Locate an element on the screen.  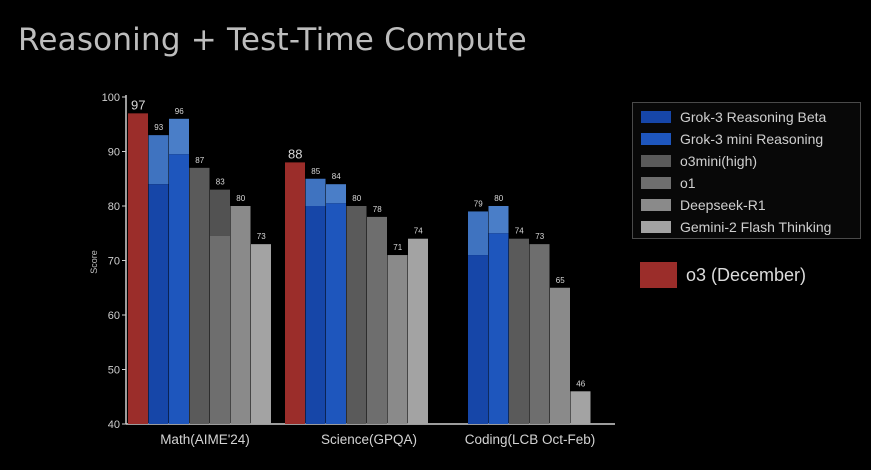
data-label: 71 is located at coordinates (397, 247).